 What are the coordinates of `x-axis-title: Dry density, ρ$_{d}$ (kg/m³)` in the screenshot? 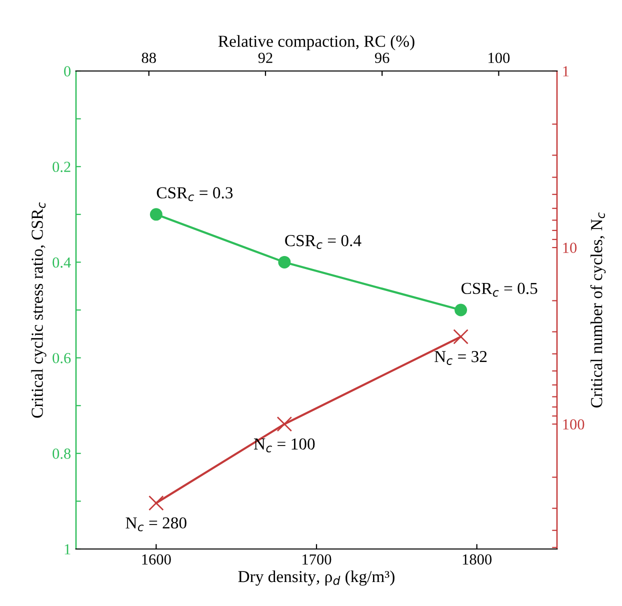 It's located at (316, 578).